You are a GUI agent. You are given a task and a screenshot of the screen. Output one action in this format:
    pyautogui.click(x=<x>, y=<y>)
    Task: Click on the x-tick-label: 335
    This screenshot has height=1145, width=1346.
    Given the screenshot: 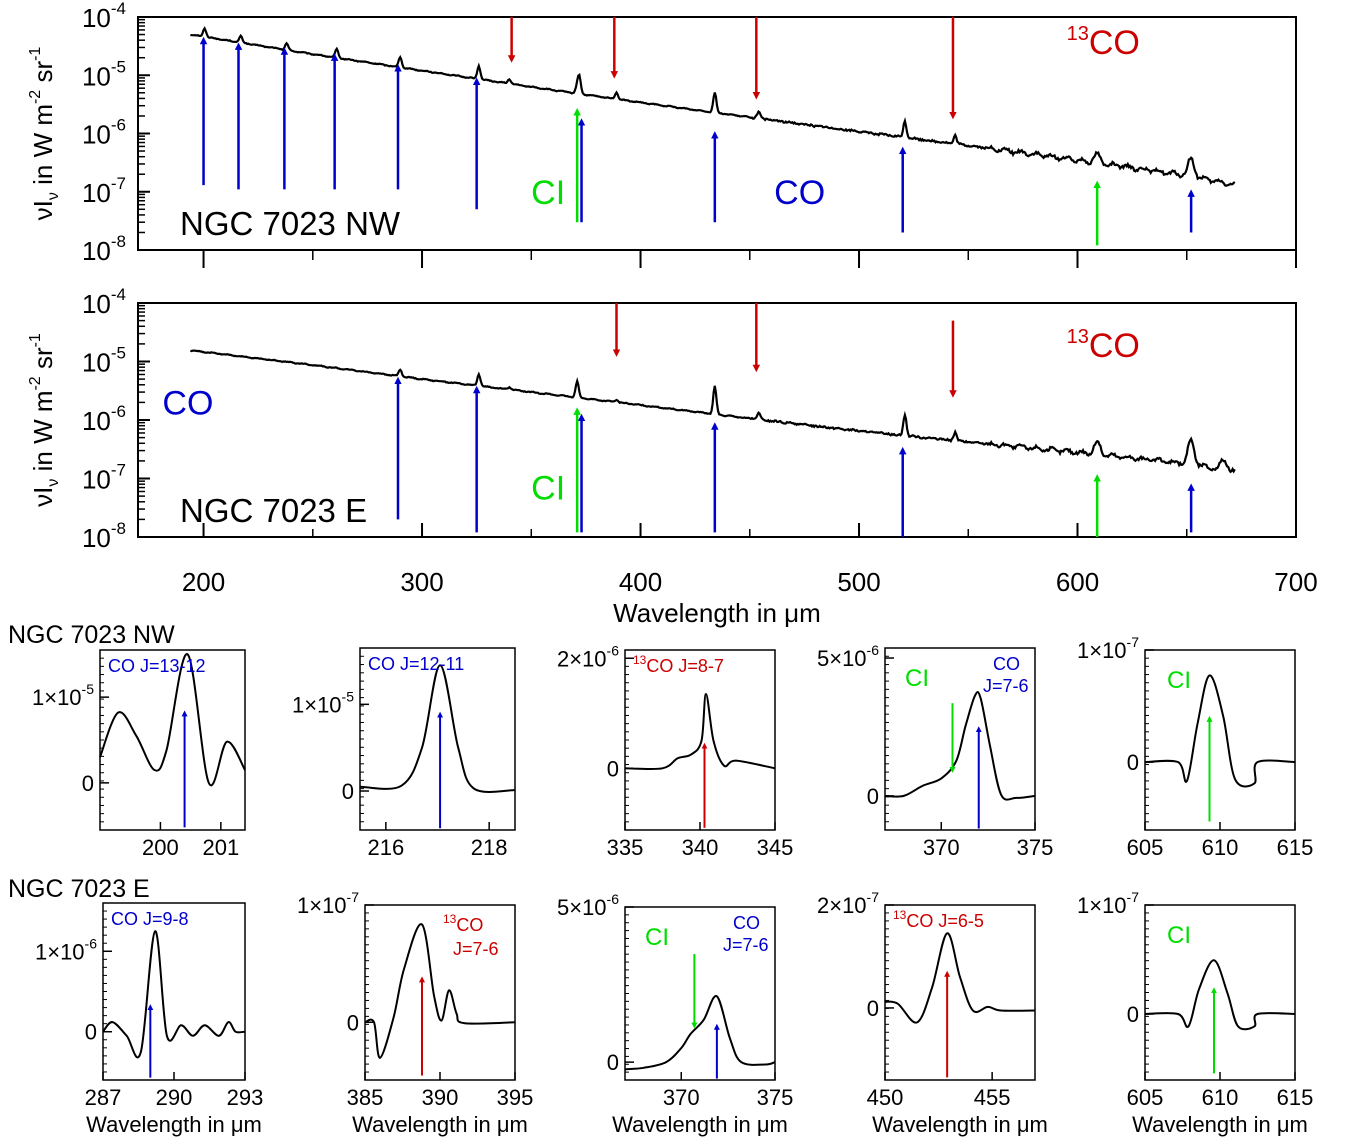 What is the action you would take?
    pyautogui.click(x=625, y=847)
    